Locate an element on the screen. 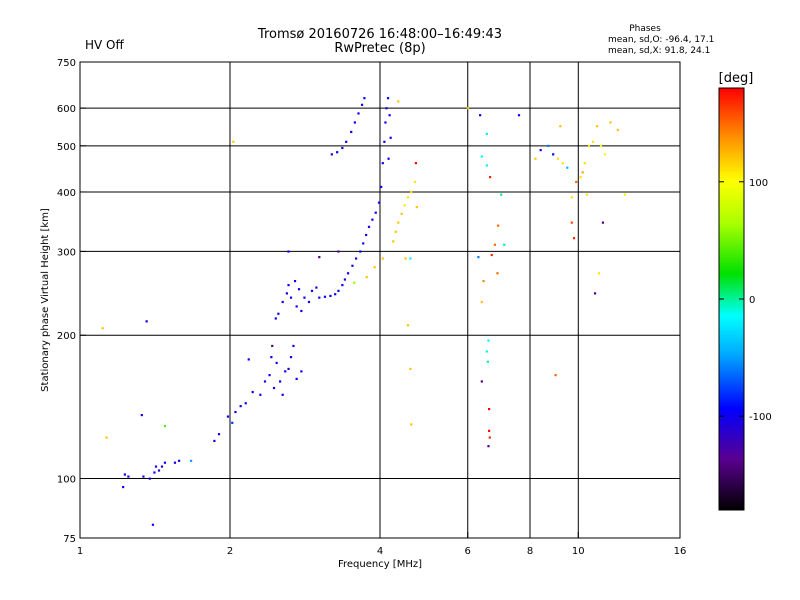 The image size is (800, 600). x-tick-label: 8 is located at coordinates (530, 551).